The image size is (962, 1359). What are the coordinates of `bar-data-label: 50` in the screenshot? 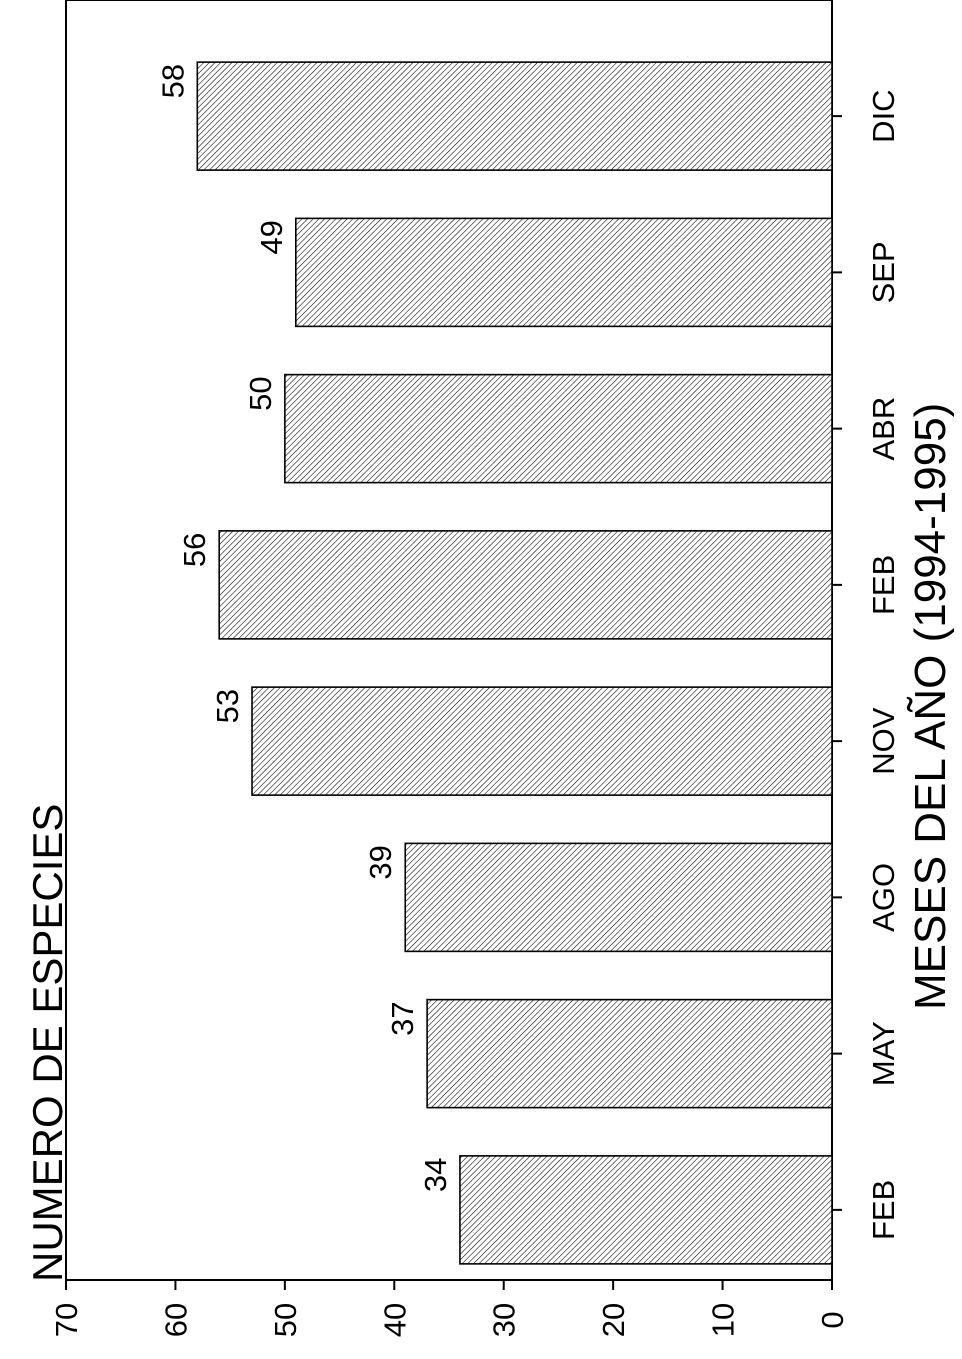 It's located at (260, 393).